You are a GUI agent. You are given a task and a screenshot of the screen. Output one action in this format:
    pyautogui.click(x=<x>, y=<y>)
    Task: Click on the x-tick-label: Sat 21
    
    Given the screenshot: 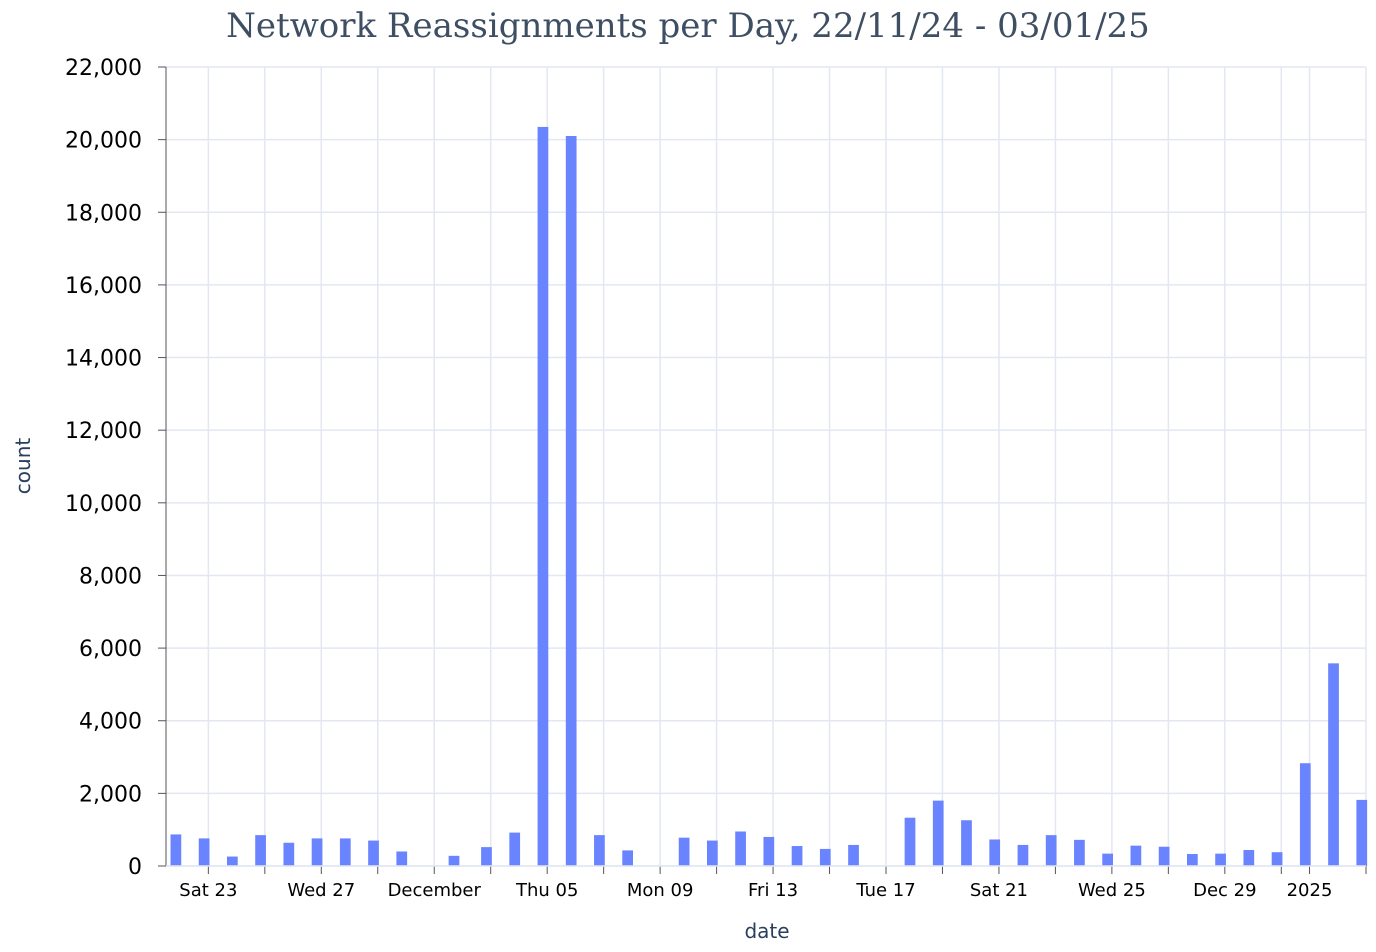 What is the action you would take?
    pyautogui.click(x=999, y=890)
    